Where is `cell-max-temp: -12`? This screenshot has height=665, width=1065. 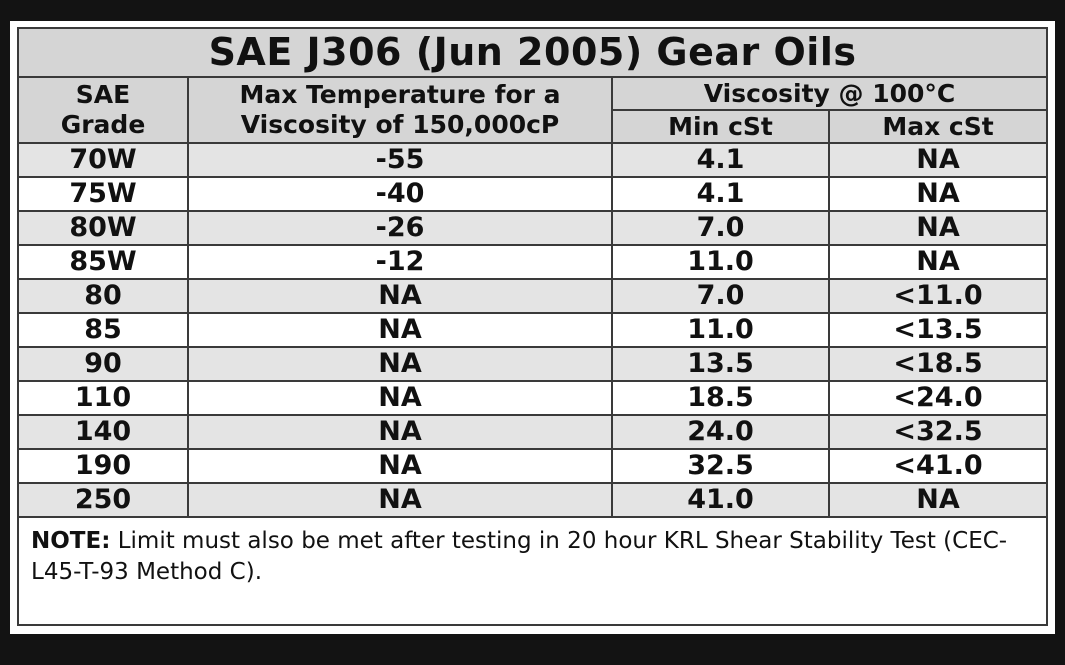 cell-max-temp: -12 is located at coordinates (400, 262).